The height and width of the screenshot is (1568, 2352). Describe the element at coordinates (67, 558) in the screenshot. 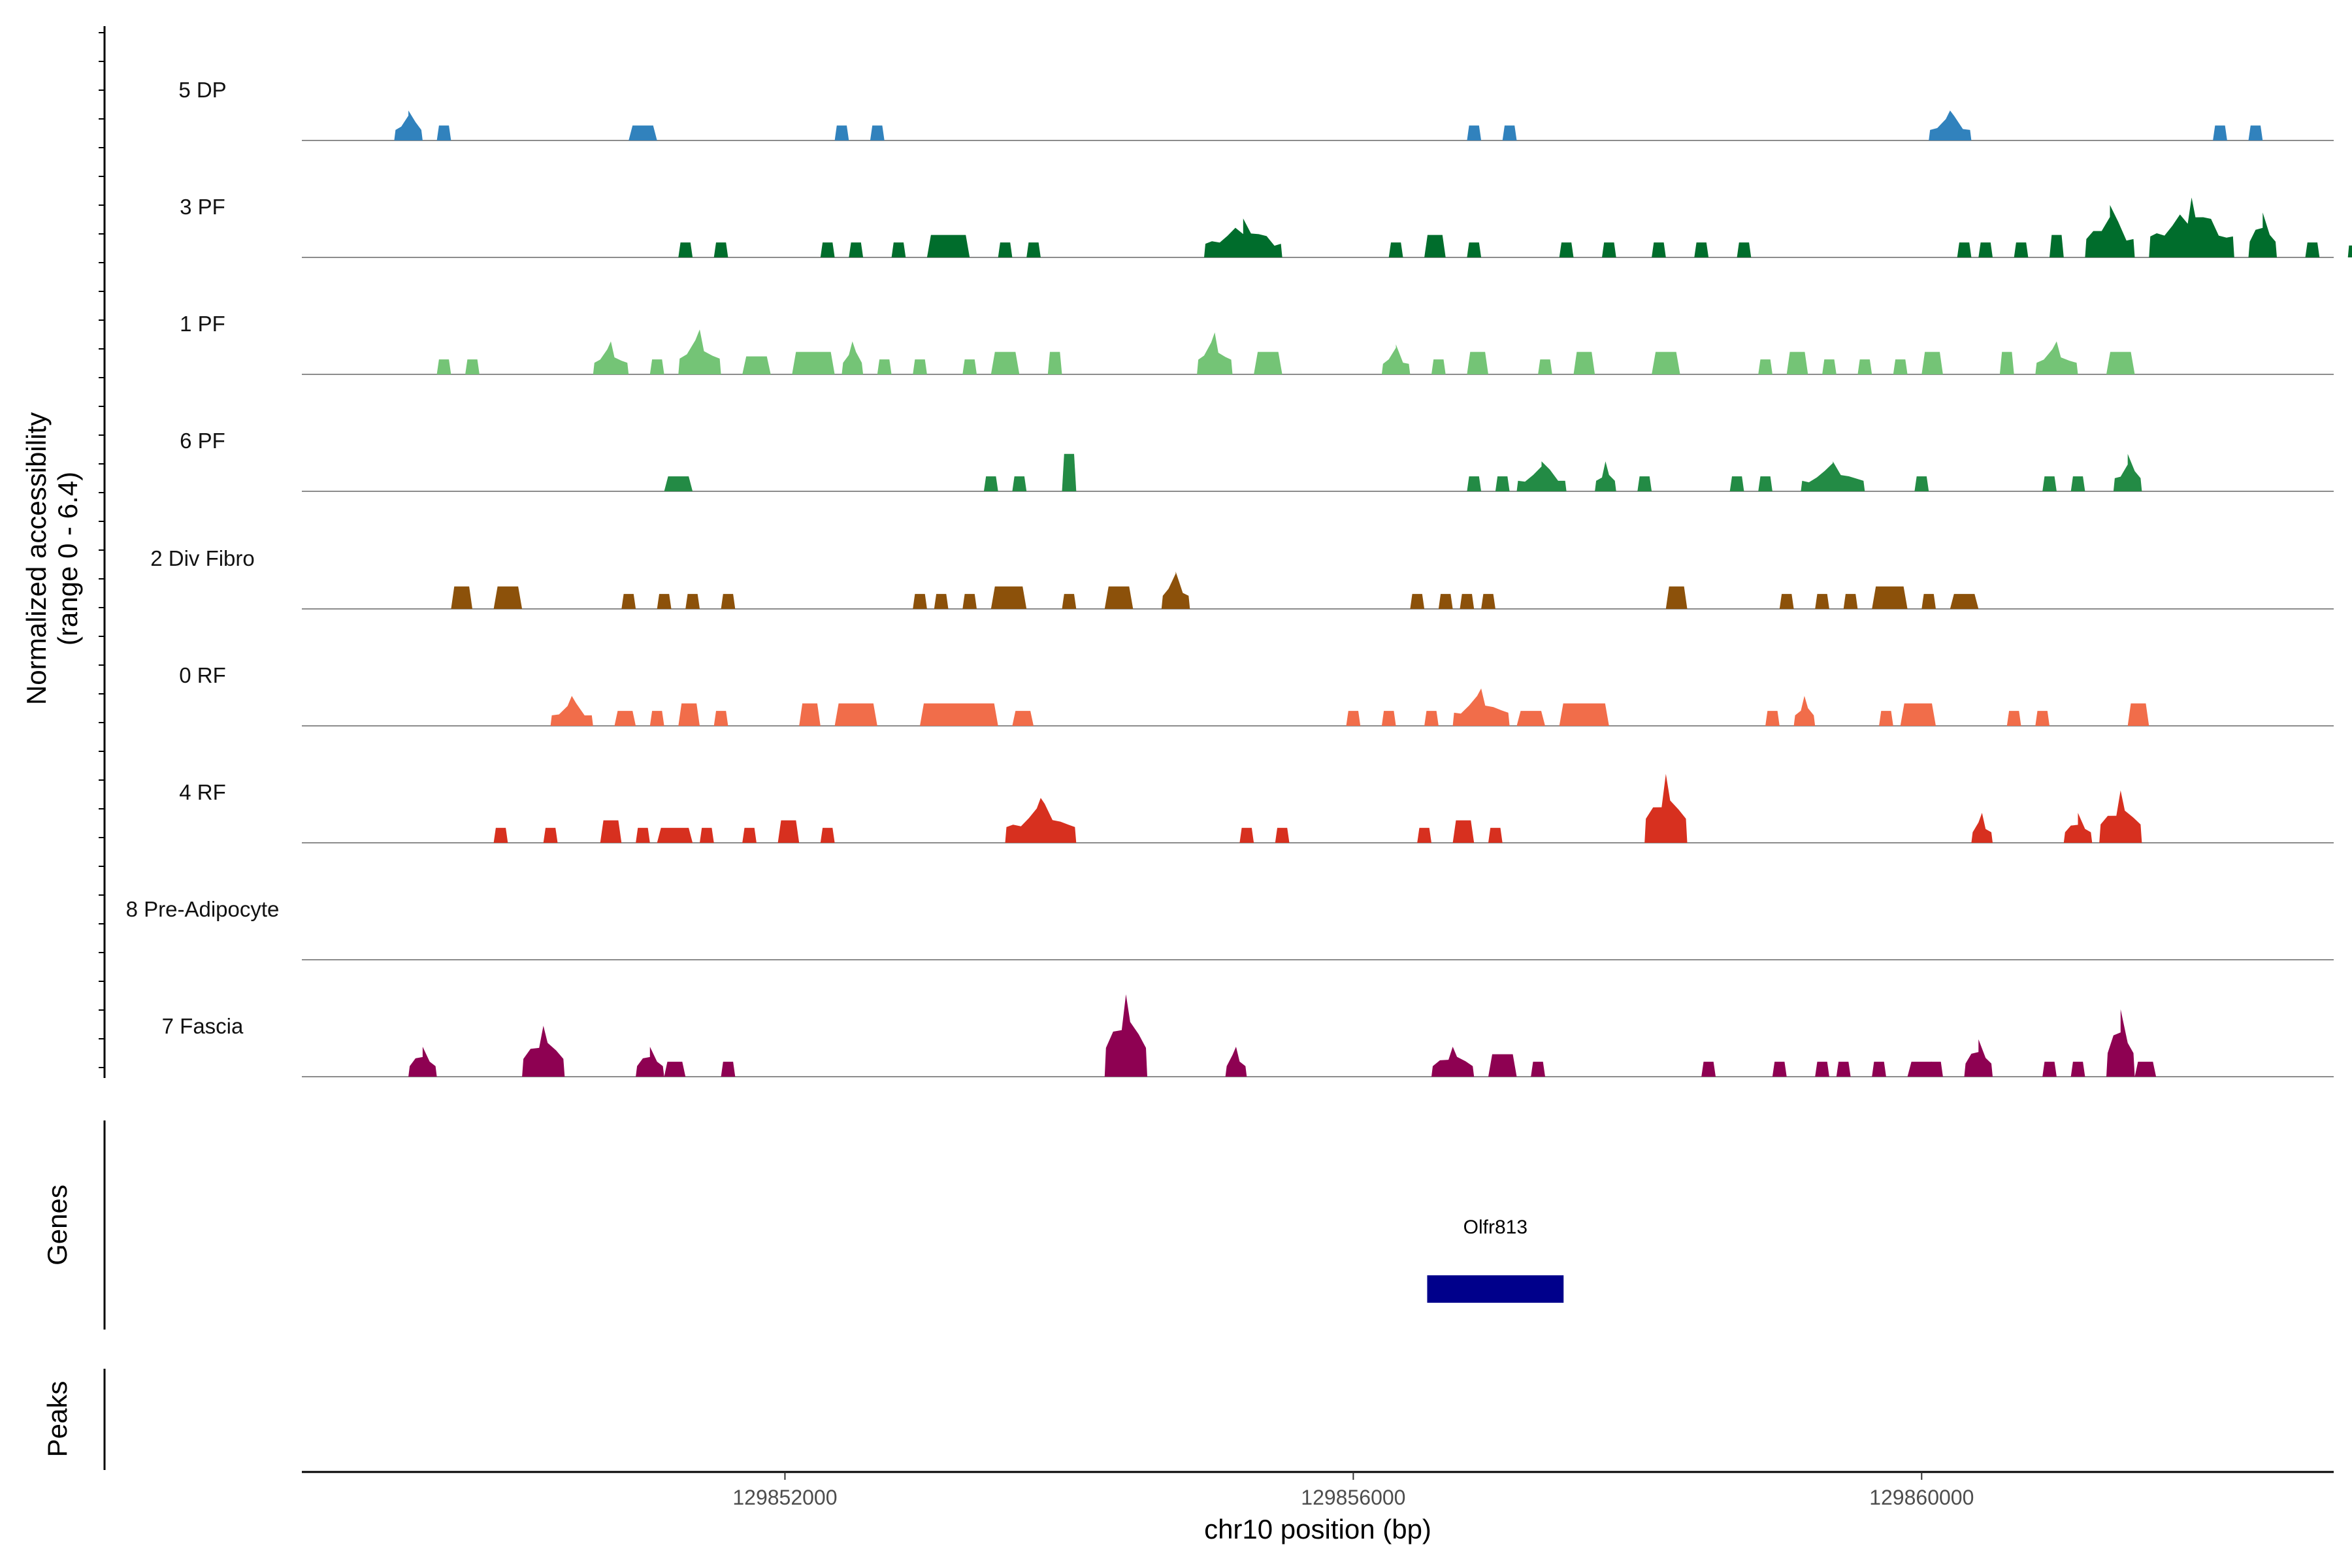

I see `y-axis-title-line2: (range 0 - 6.4)` at that location.